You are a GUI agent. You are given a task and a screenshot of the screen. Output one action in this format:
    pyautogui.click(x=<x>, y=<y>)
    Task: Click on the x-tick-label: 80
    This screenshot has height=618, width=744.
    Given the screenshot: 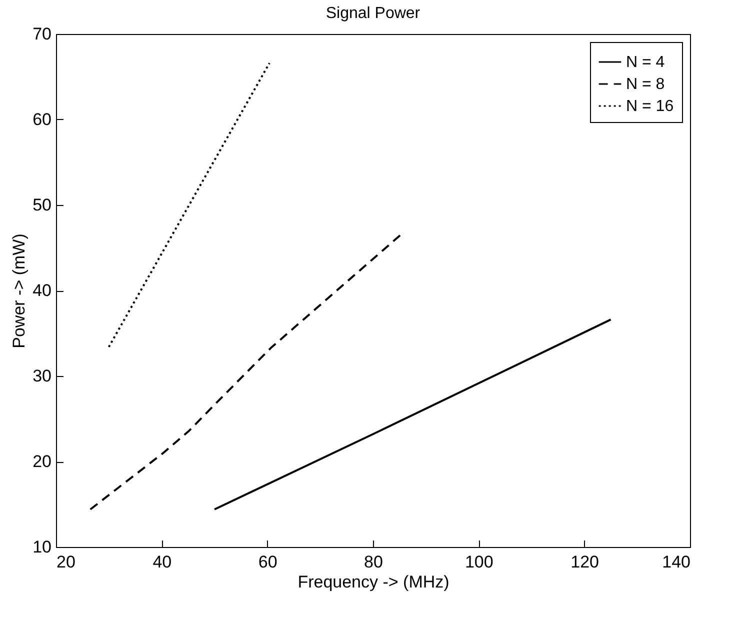 What is the action you would take?
    pyautogui.click(x=373, y=562)
    